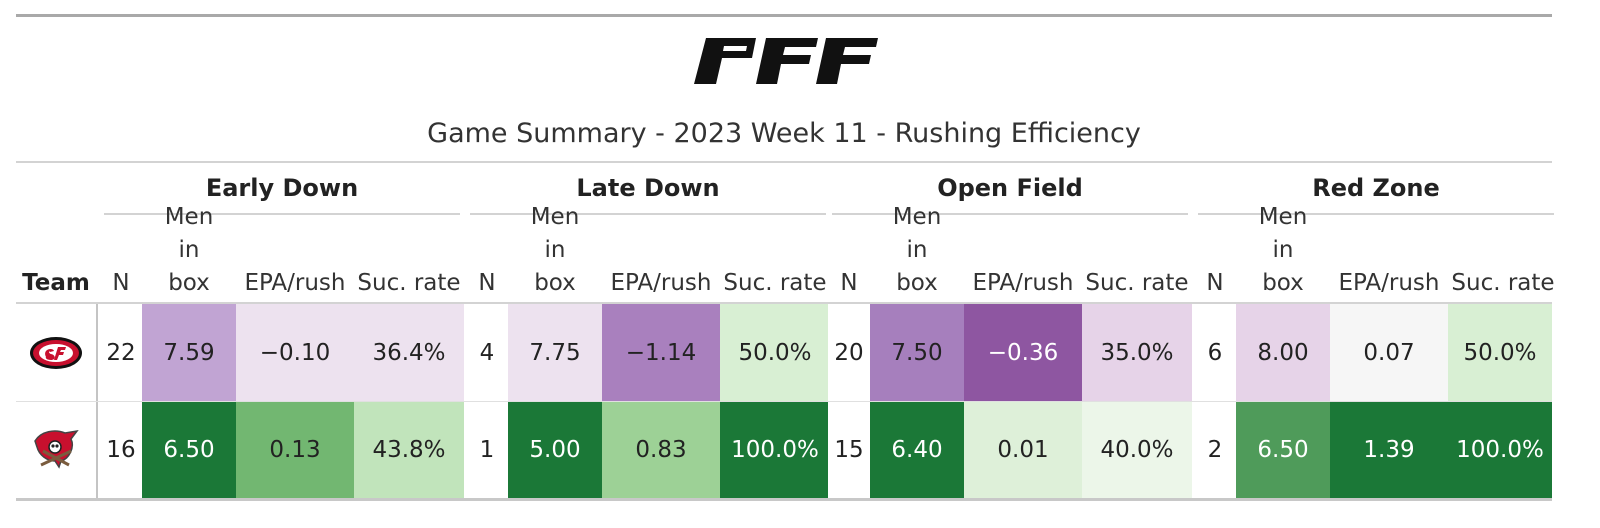 The height and width of the screenshot is (528, 1600). I want to click on column-header-early-down-epa-rush: EPA/rush, so click(295, 283).